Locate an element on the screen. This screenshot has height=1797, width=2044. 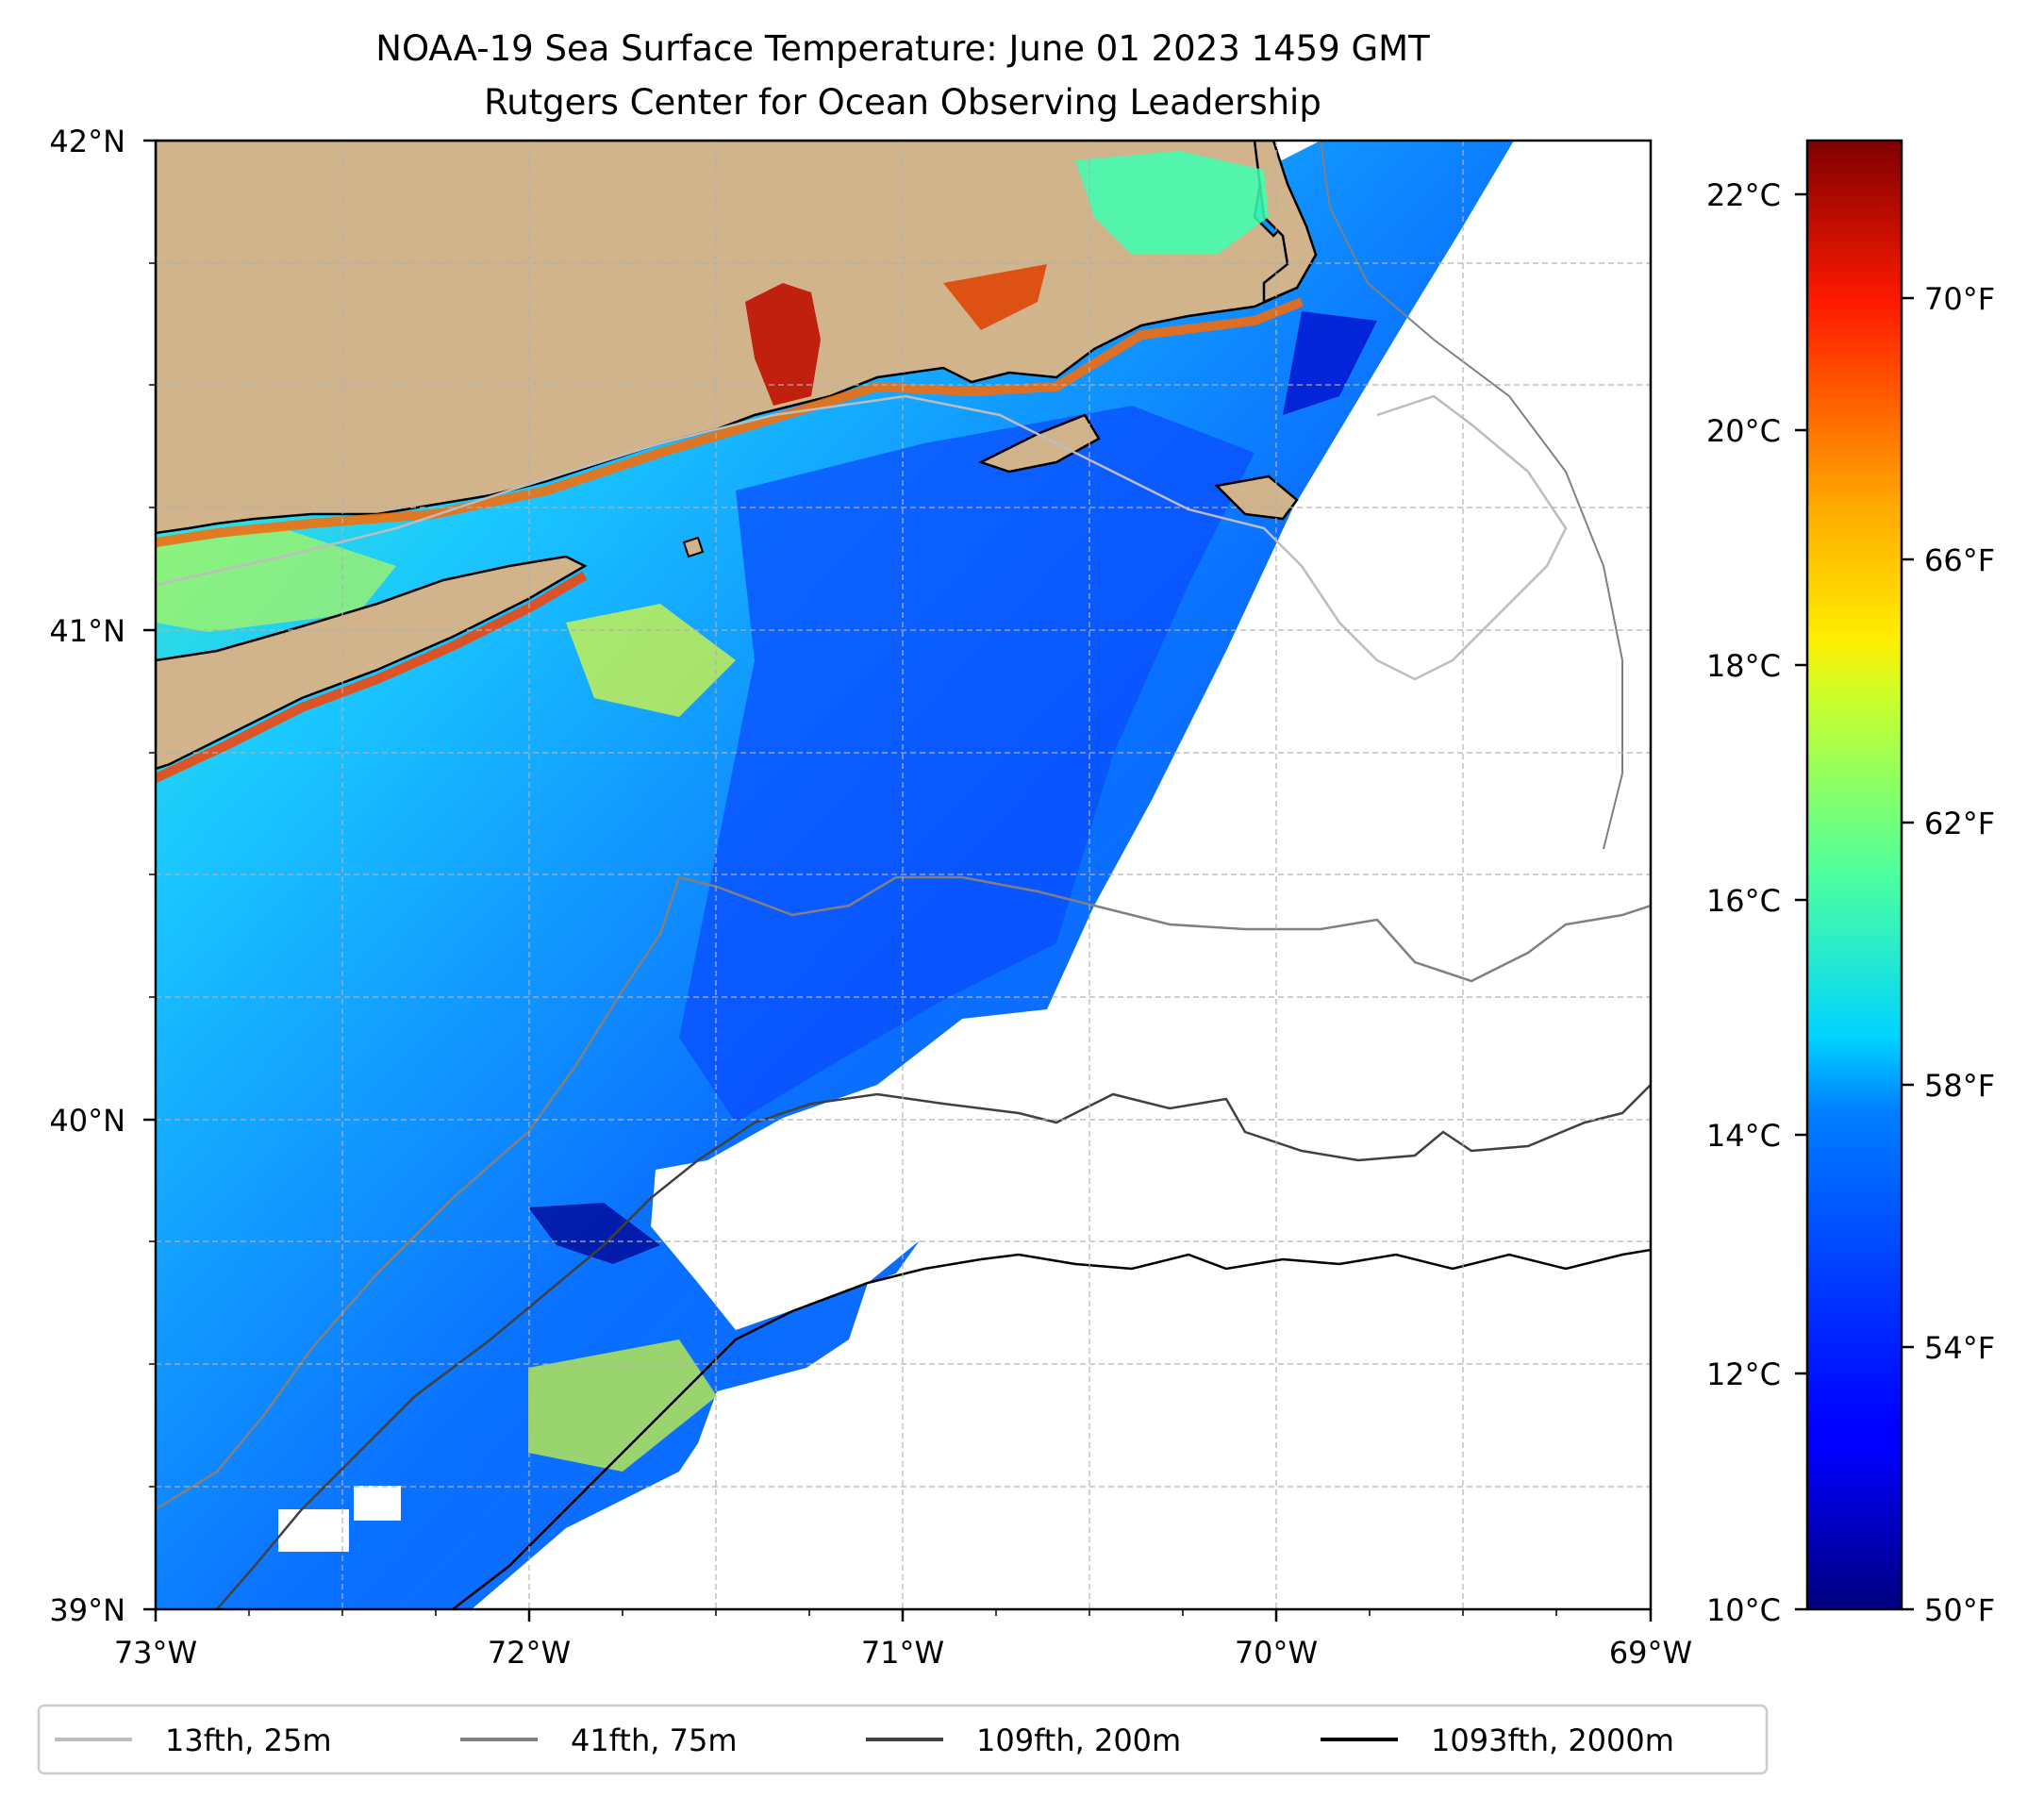
x-axis is located at coordinates (904, 1615).